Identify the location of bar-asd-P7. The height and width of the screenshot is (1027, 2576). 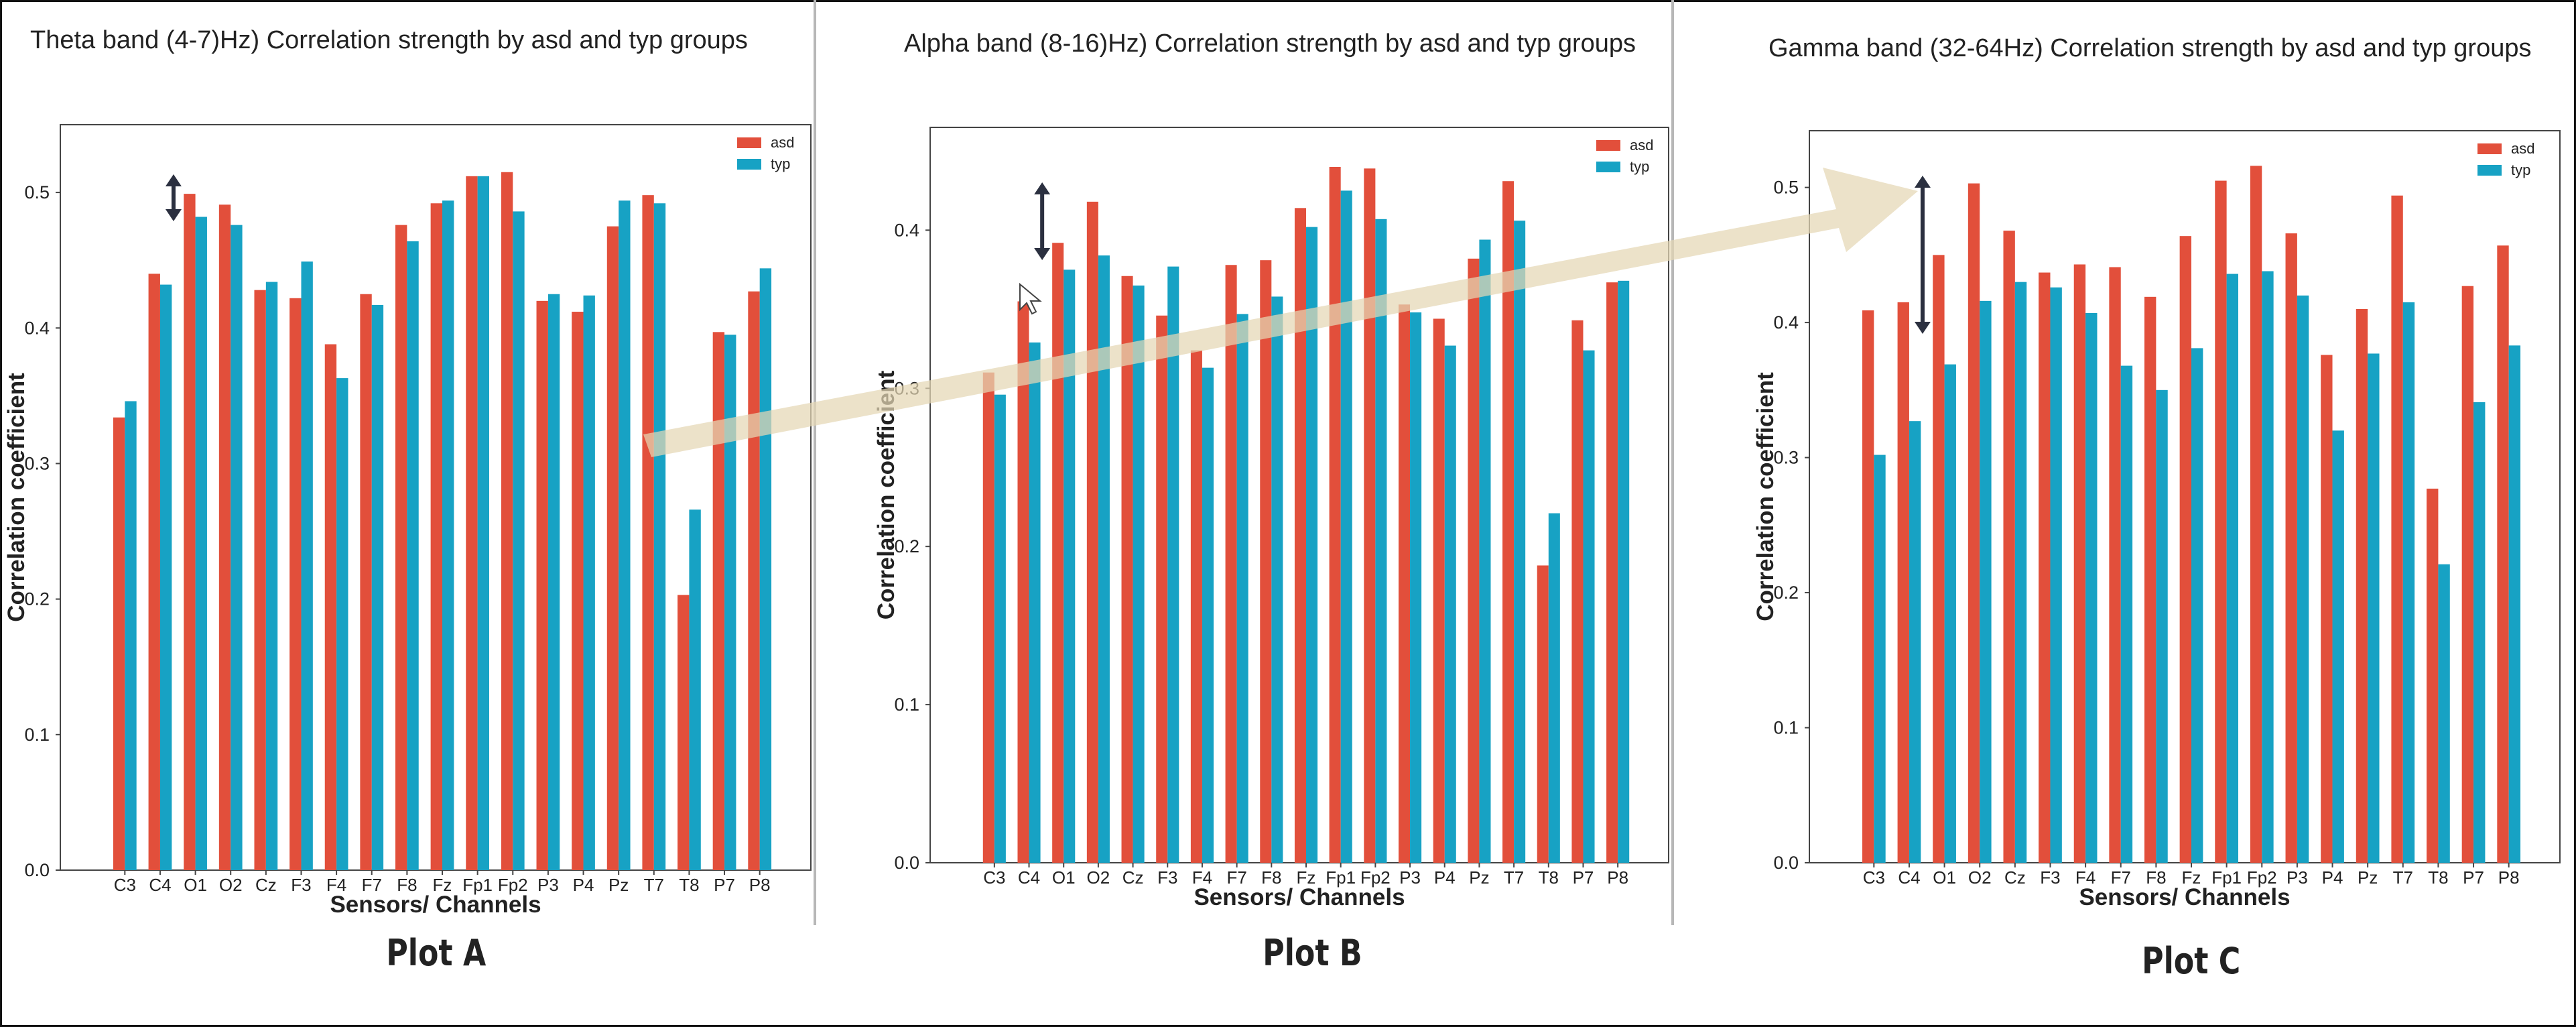
(2467, 574).